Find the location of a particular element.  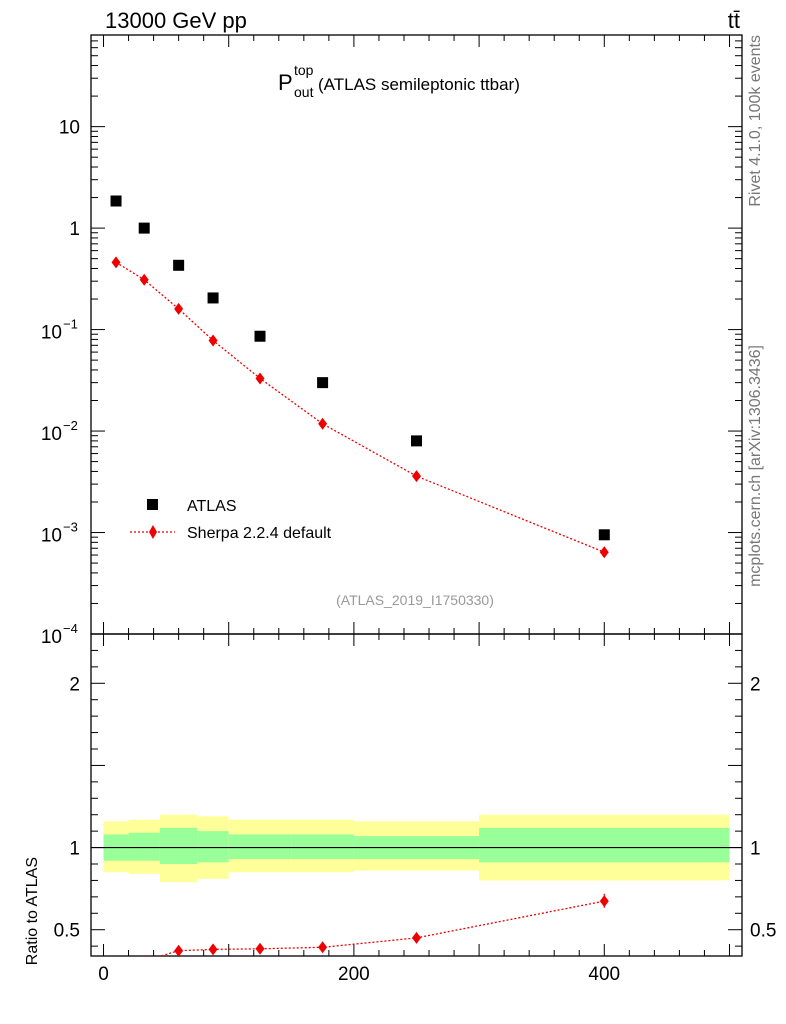

ratio-series is located at coordinates (360, 935).